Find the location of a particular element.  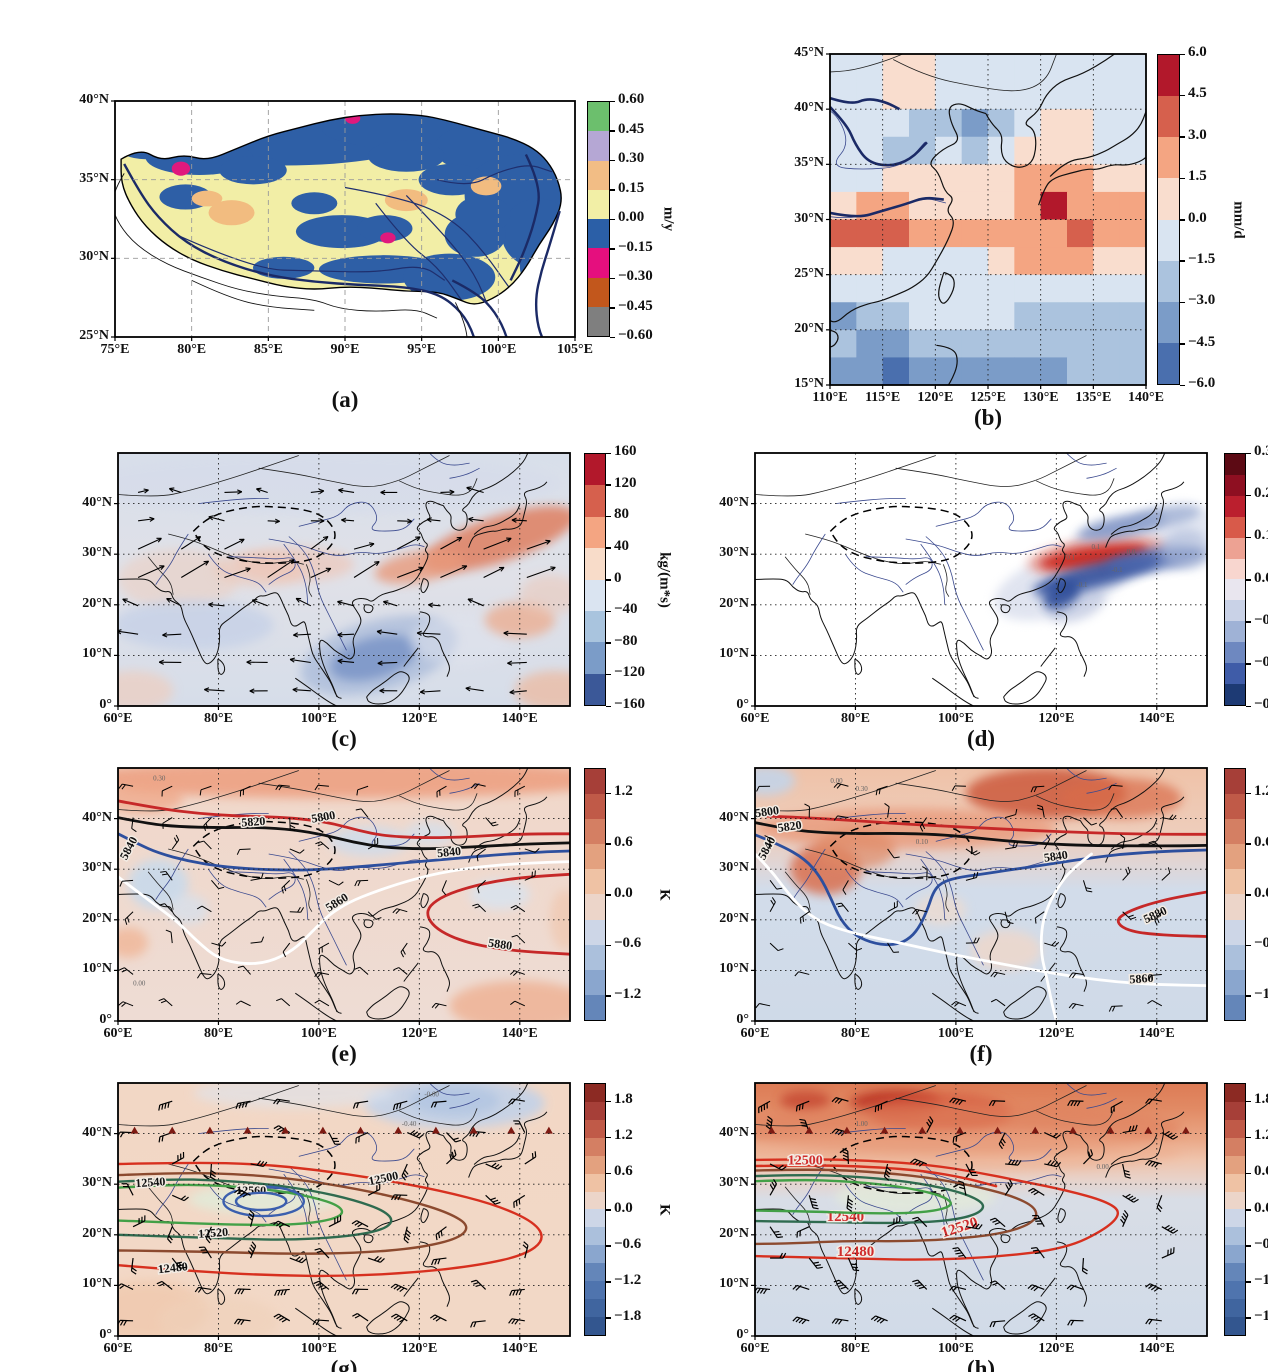

colorbar-tick-label: −40 is located at coordinates (626, 609).